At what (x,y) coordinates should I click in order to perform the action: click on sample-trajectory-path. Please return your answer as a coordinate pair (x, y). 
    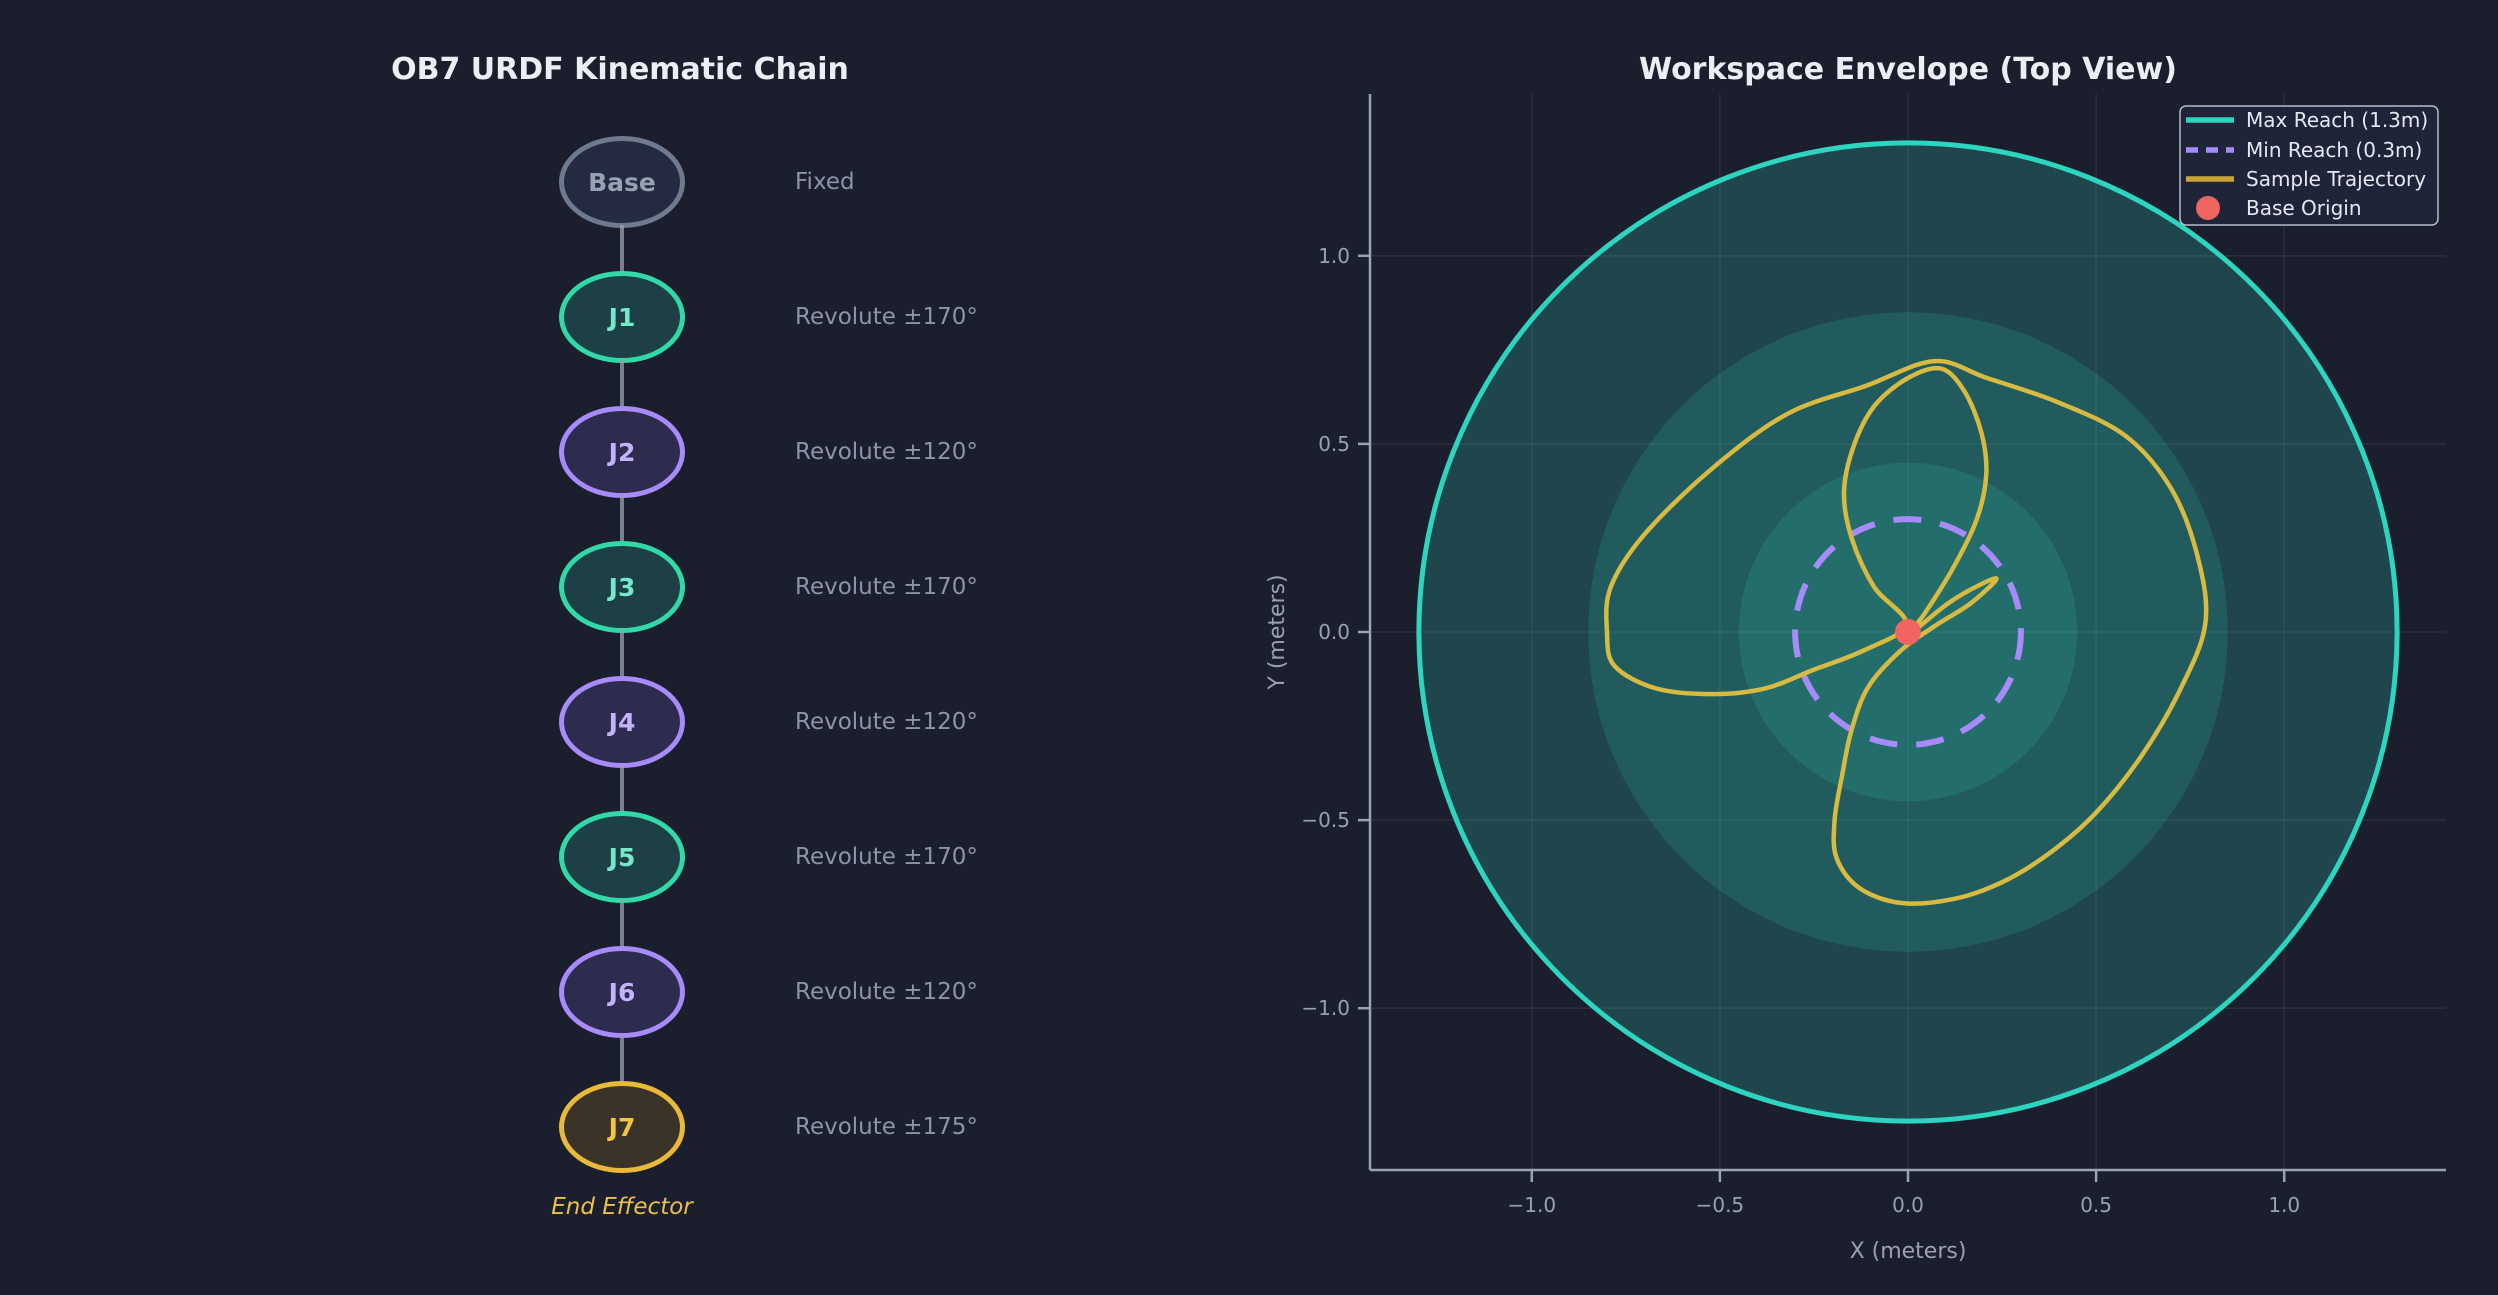
    Looking at the image, I should click on (1906, 632).